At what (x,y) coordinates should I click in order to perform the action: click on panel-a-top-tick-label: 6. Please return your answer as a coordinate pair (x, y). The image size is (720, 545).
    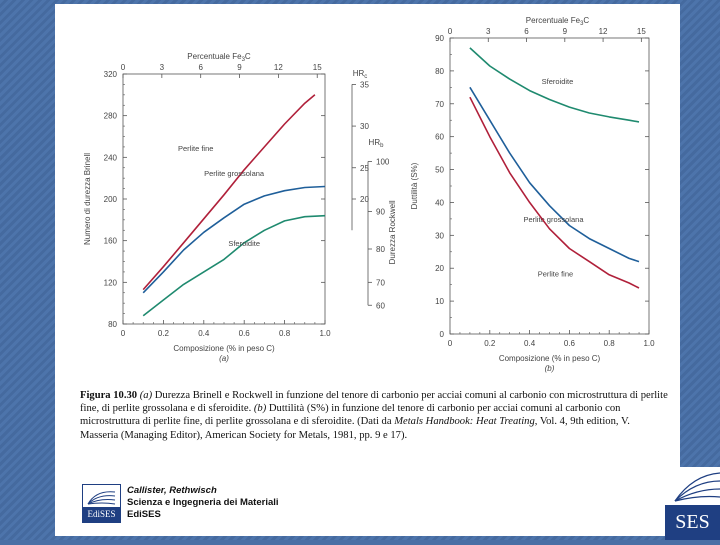
    Looking at the image, I should click on (200, 67).